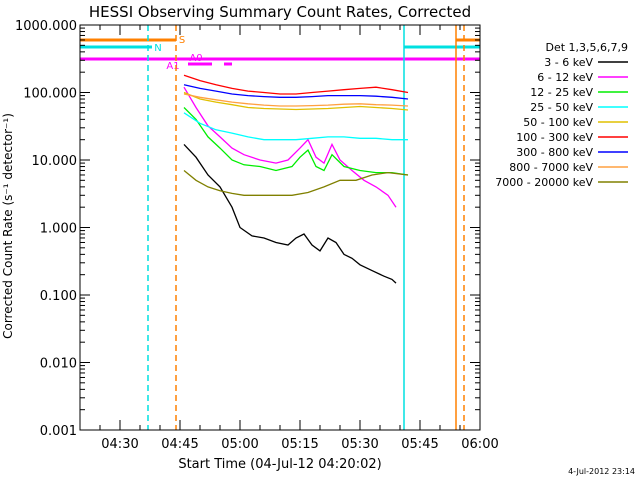  What do you see at coordinates (586, 47) in the screenshot?
I see `legend-title: Det 1,3,5,6,7,9` at bounding box center [586, 47].